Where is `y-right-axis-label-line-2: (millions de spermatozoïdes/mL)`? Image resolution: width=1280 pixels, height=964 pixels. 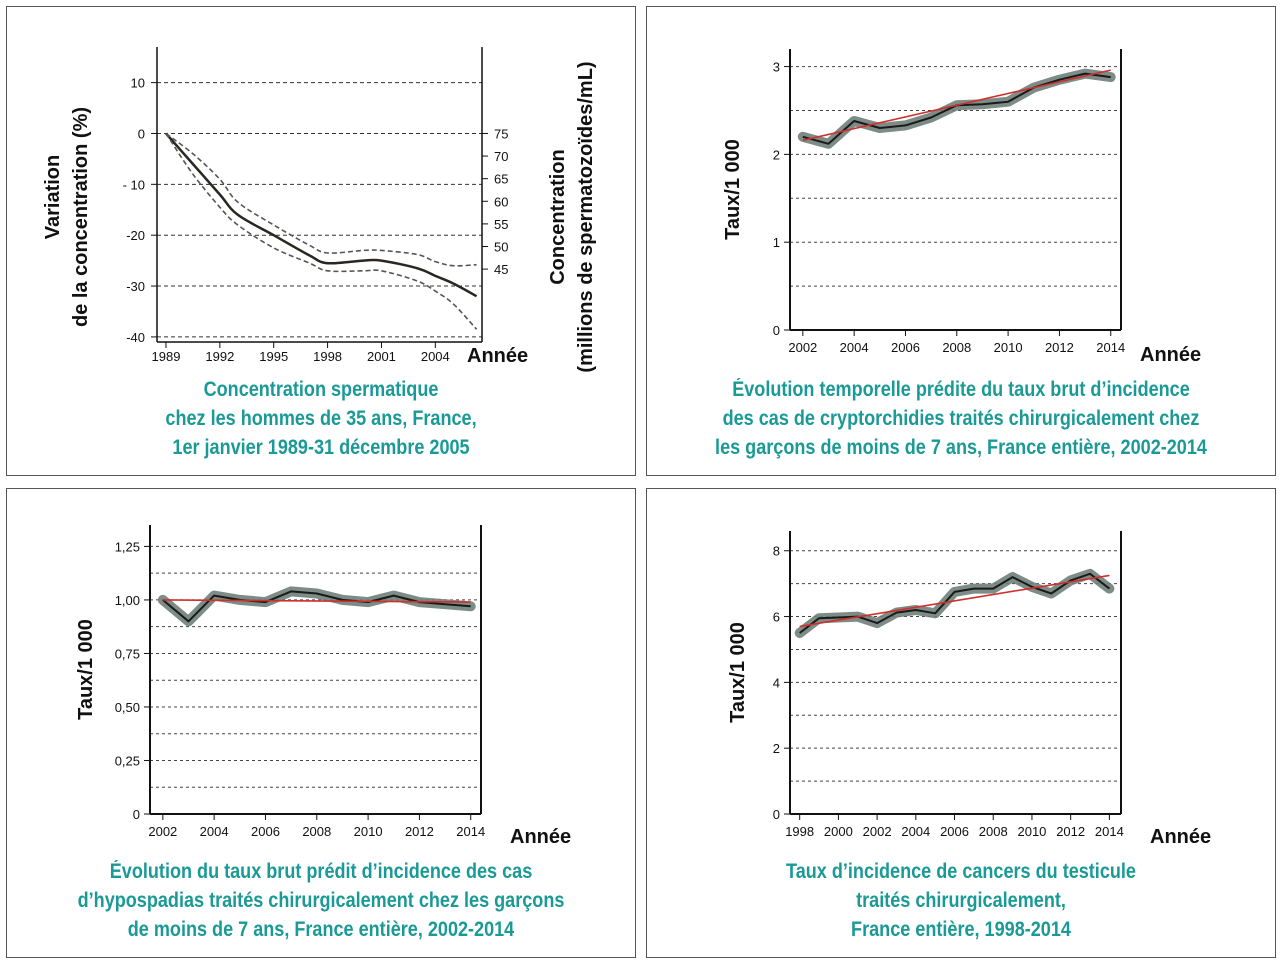
y-right-axis-label-line-2: (millions de spermatozoïdes/mL) is located at coordinates (586, 216).